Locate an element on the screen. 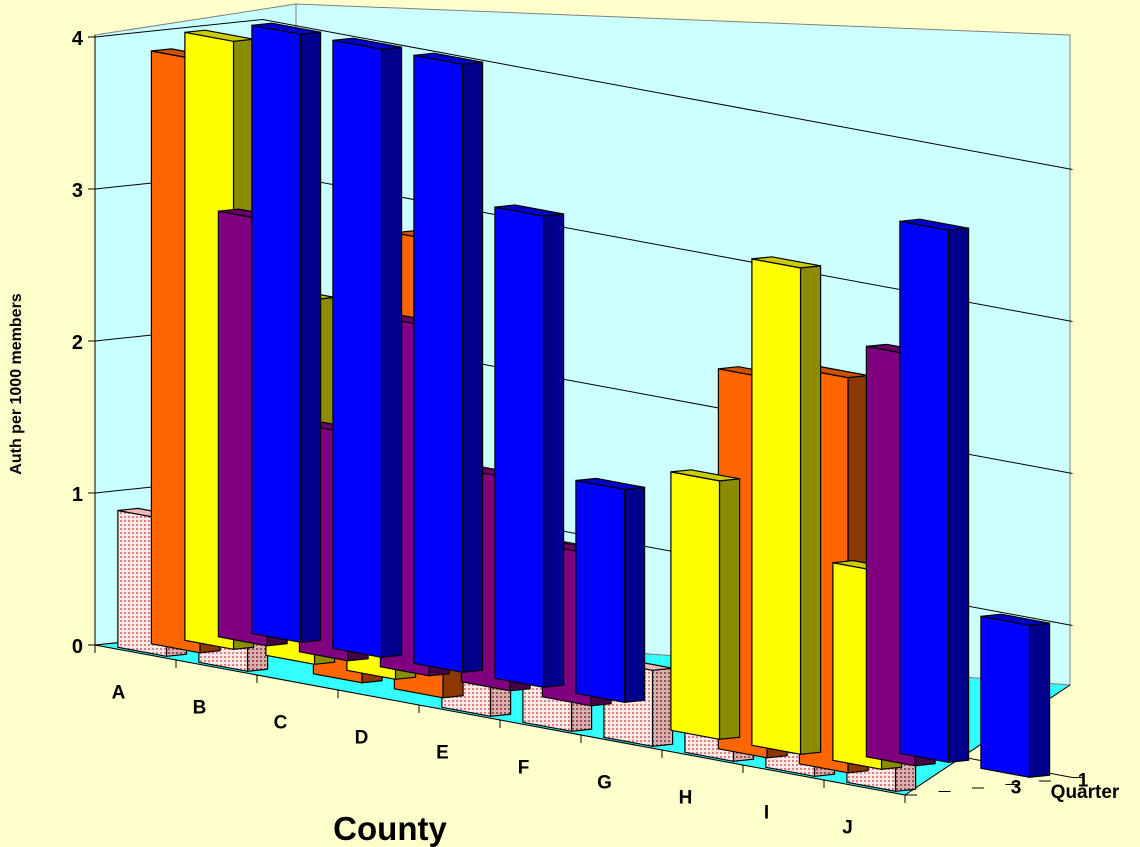 The width and height of the screenshot is (1140, 847). y-axis-title: Auth per 1000 members is located at coordinates (16, 384).